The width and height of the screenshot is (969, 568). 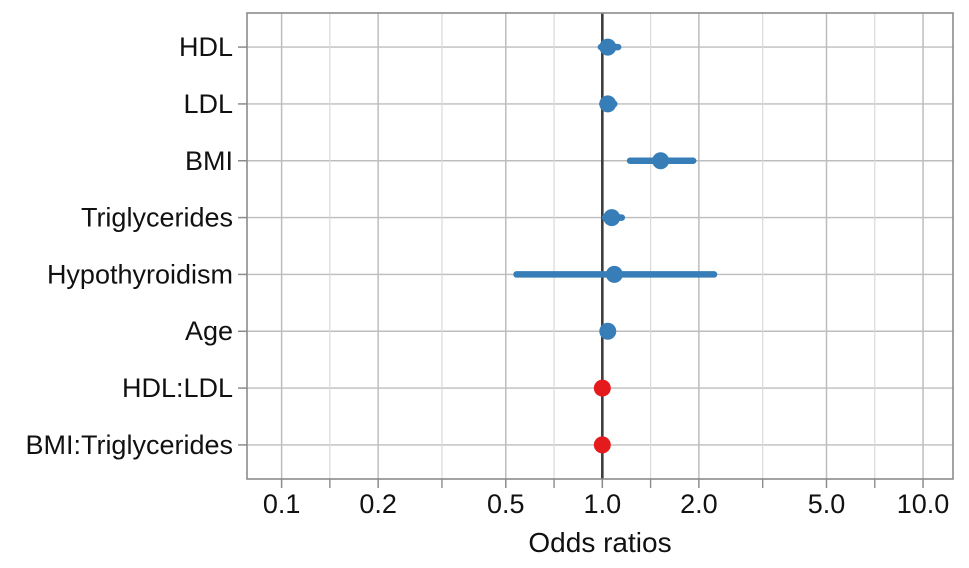 What do you see at coordinates (282, 504) in the screenshot?
I see `x-tick-label: 0.1` at bounding box center [282, 504].